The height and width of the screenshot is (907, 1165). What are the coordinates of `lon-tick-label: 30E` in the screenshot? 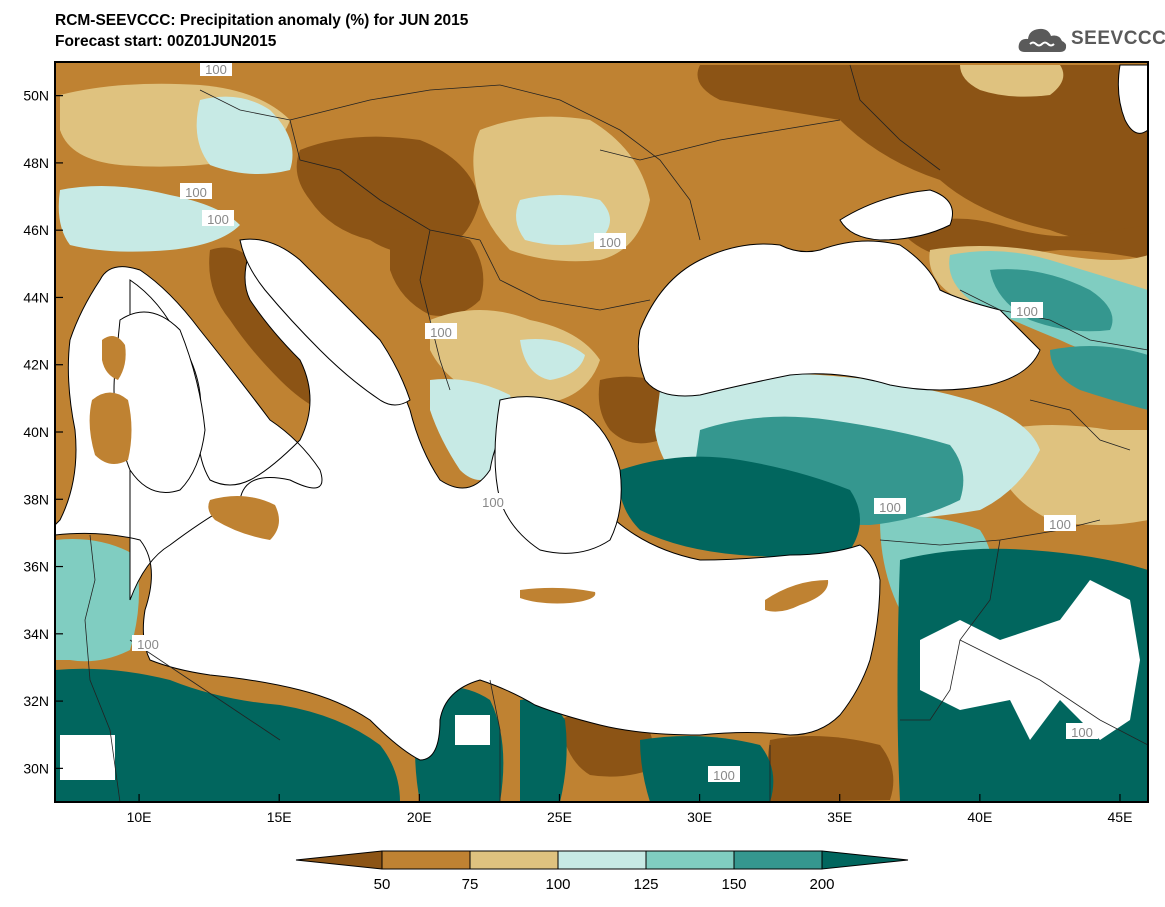 It's located at (699, 817).